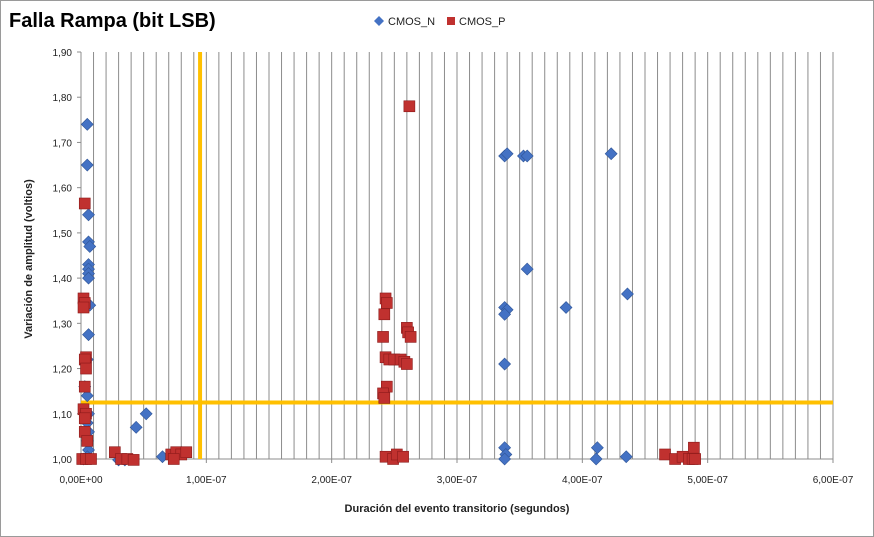  What do you see at coordinates (582, 480) in the screenshot?
I see `x-tick-label: 4,00E-07` at bounding box center [582, 480].